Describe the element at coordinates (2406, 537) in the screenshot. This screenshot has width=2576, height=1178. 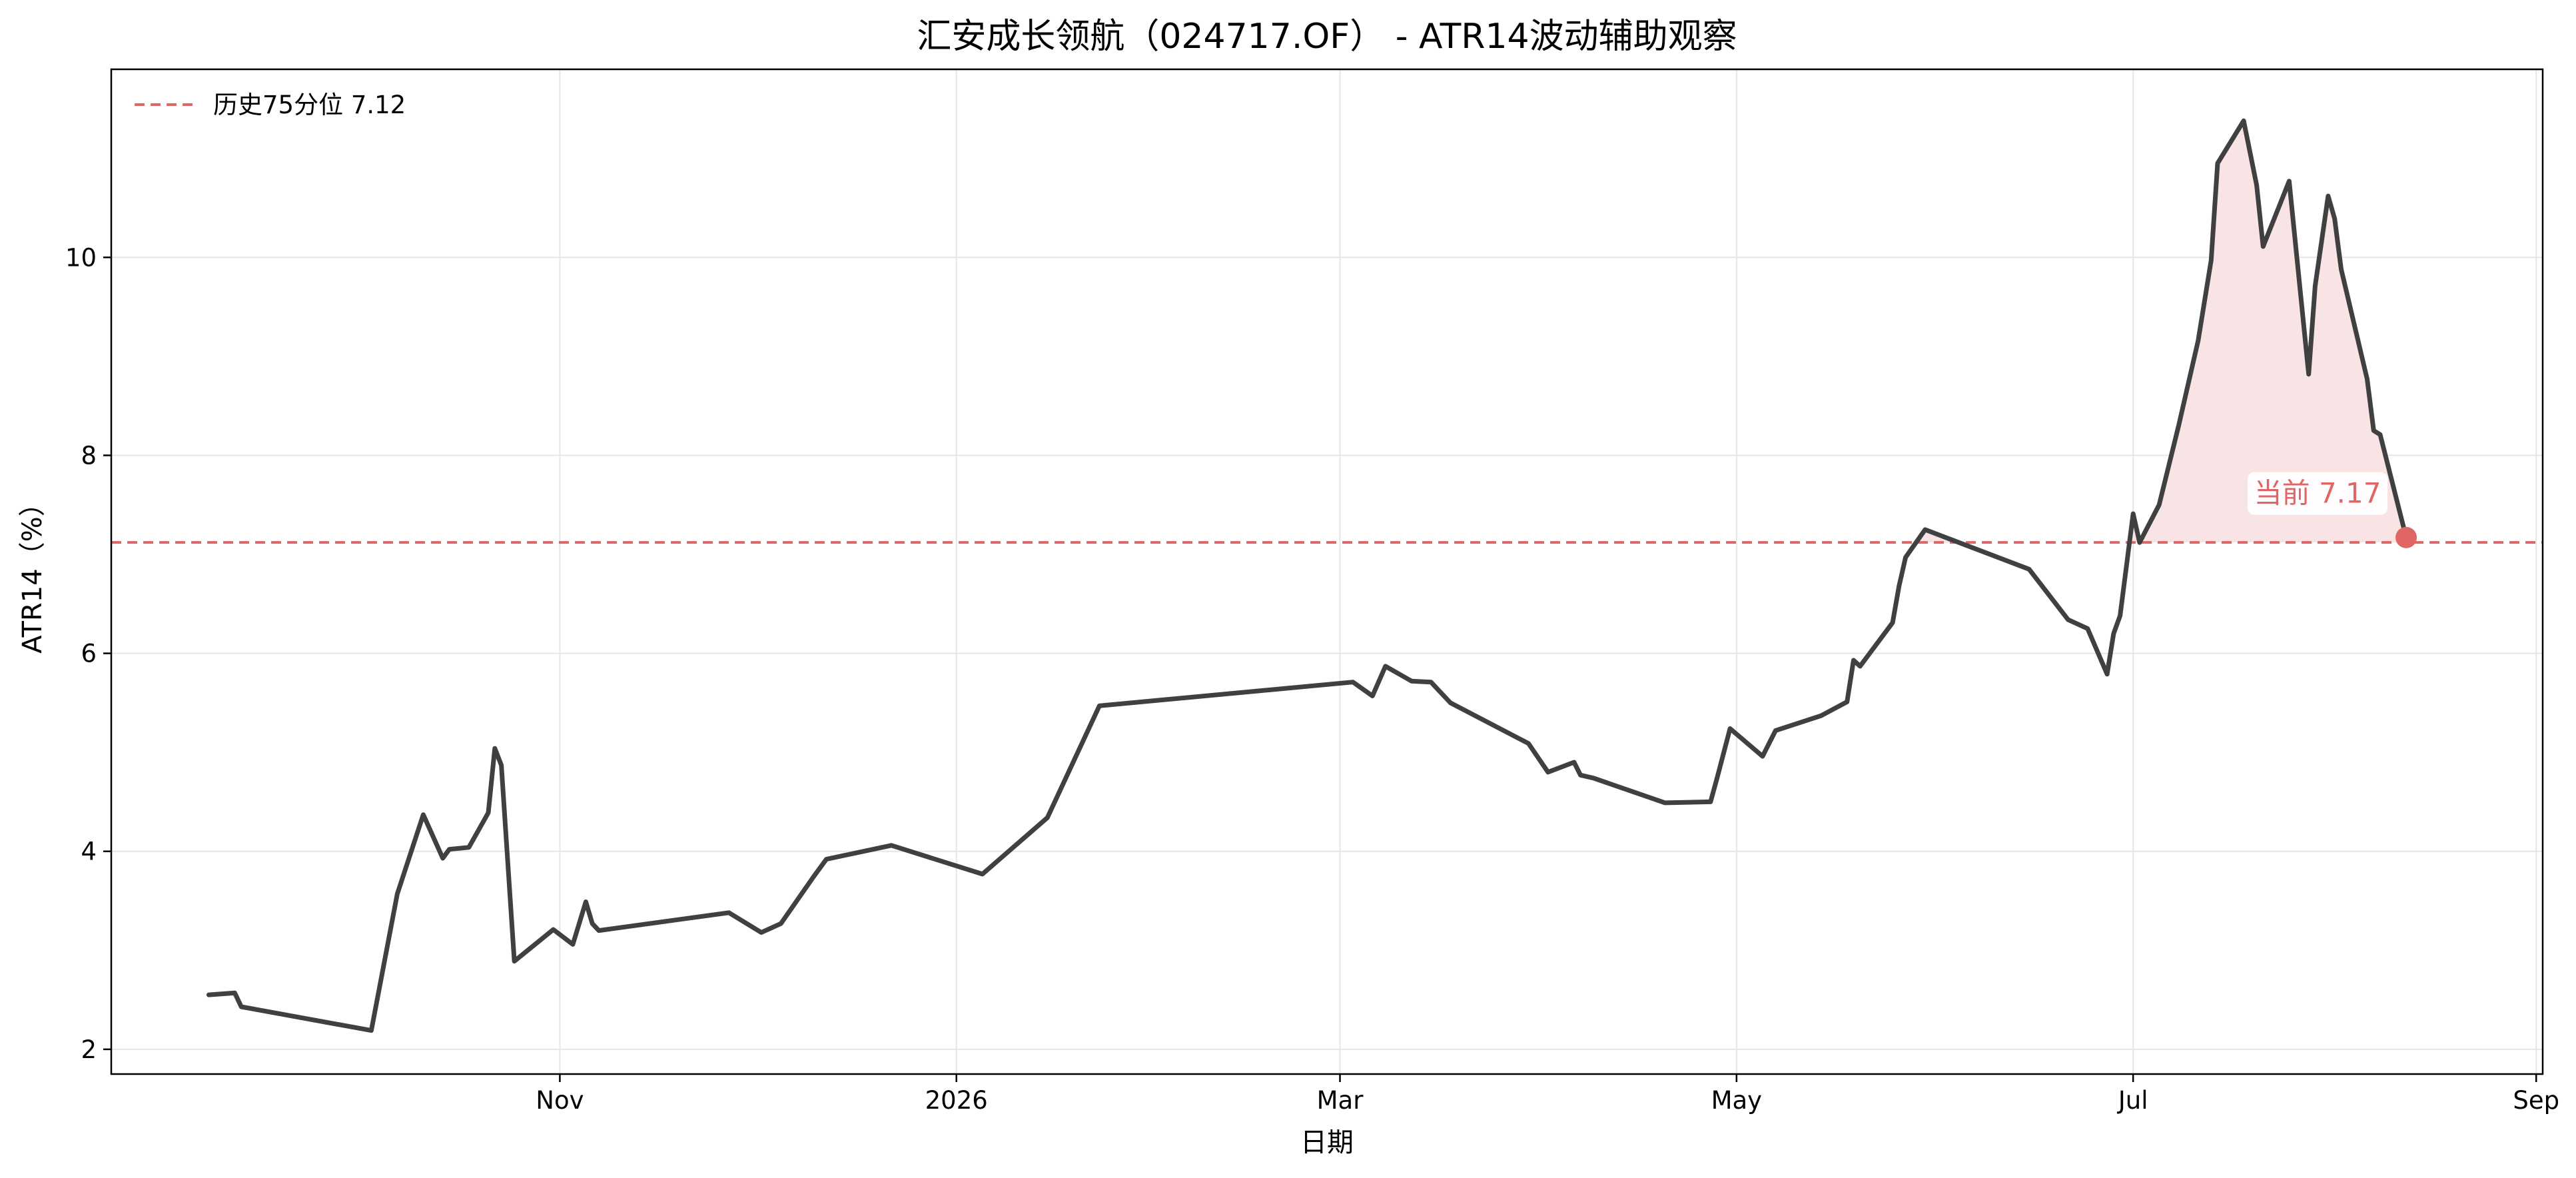
I see `current-marker-dot` at that location.